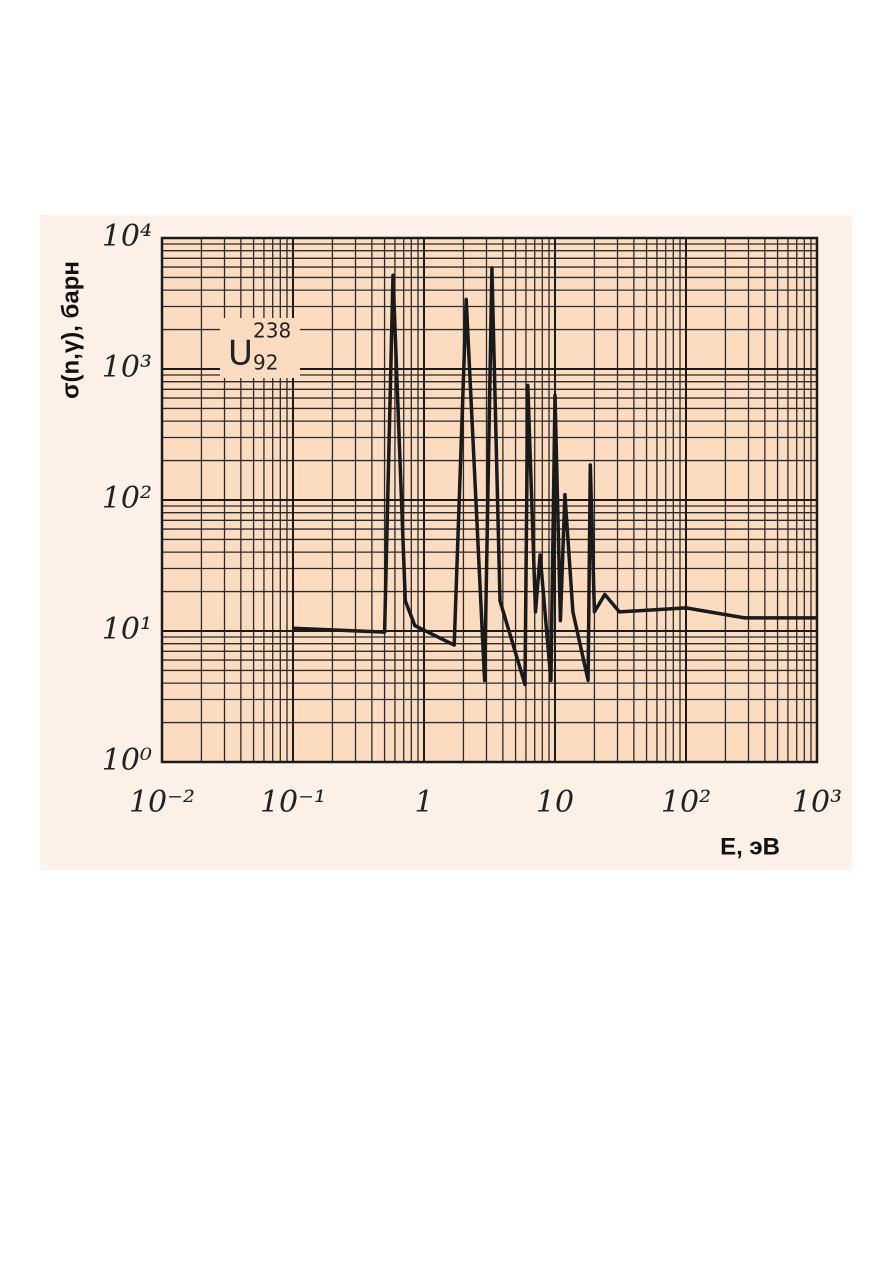 The width and height of the screenshot is (893, 1268). I want to click on x-tick-label: 10⁻², so click(162, 802).